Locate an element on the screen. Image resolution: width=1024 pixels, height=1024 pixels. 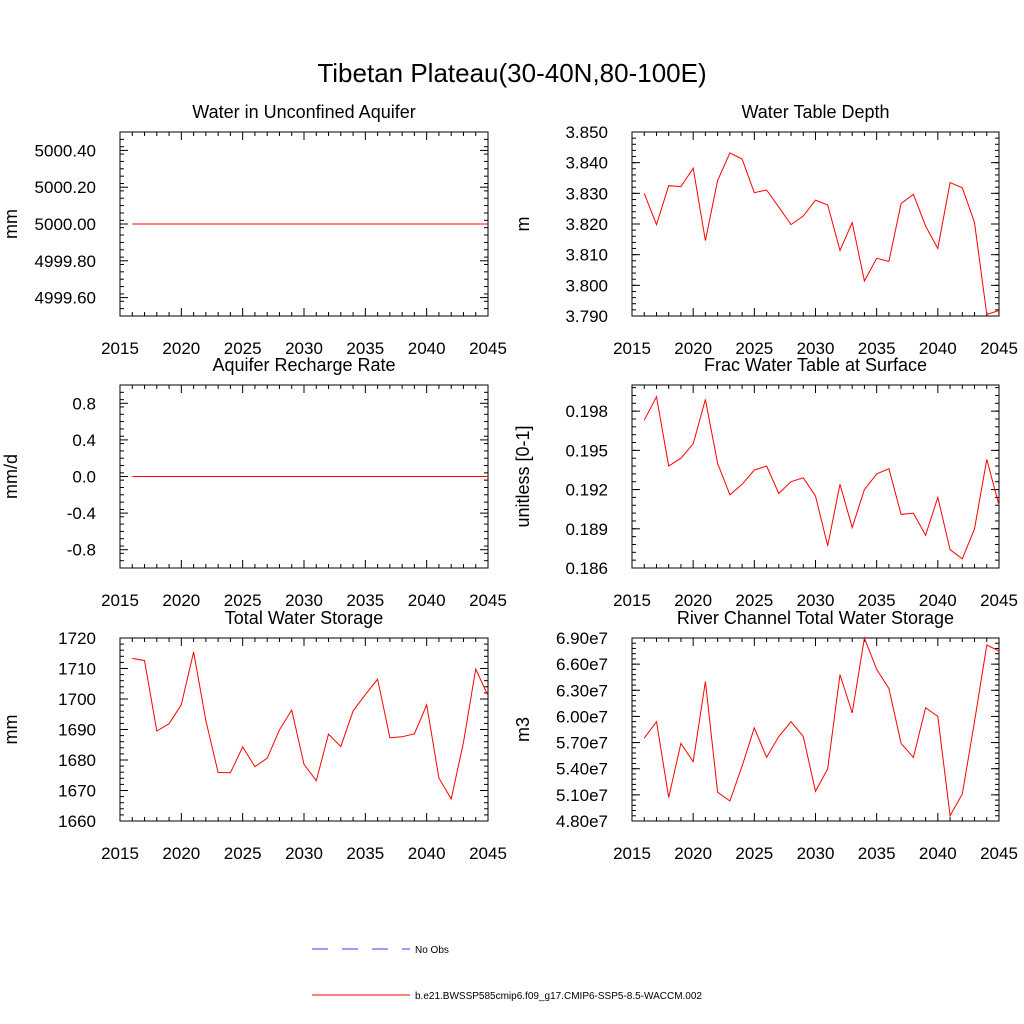
y-tick-label: 3.800 is located at coordinates (586, 285).